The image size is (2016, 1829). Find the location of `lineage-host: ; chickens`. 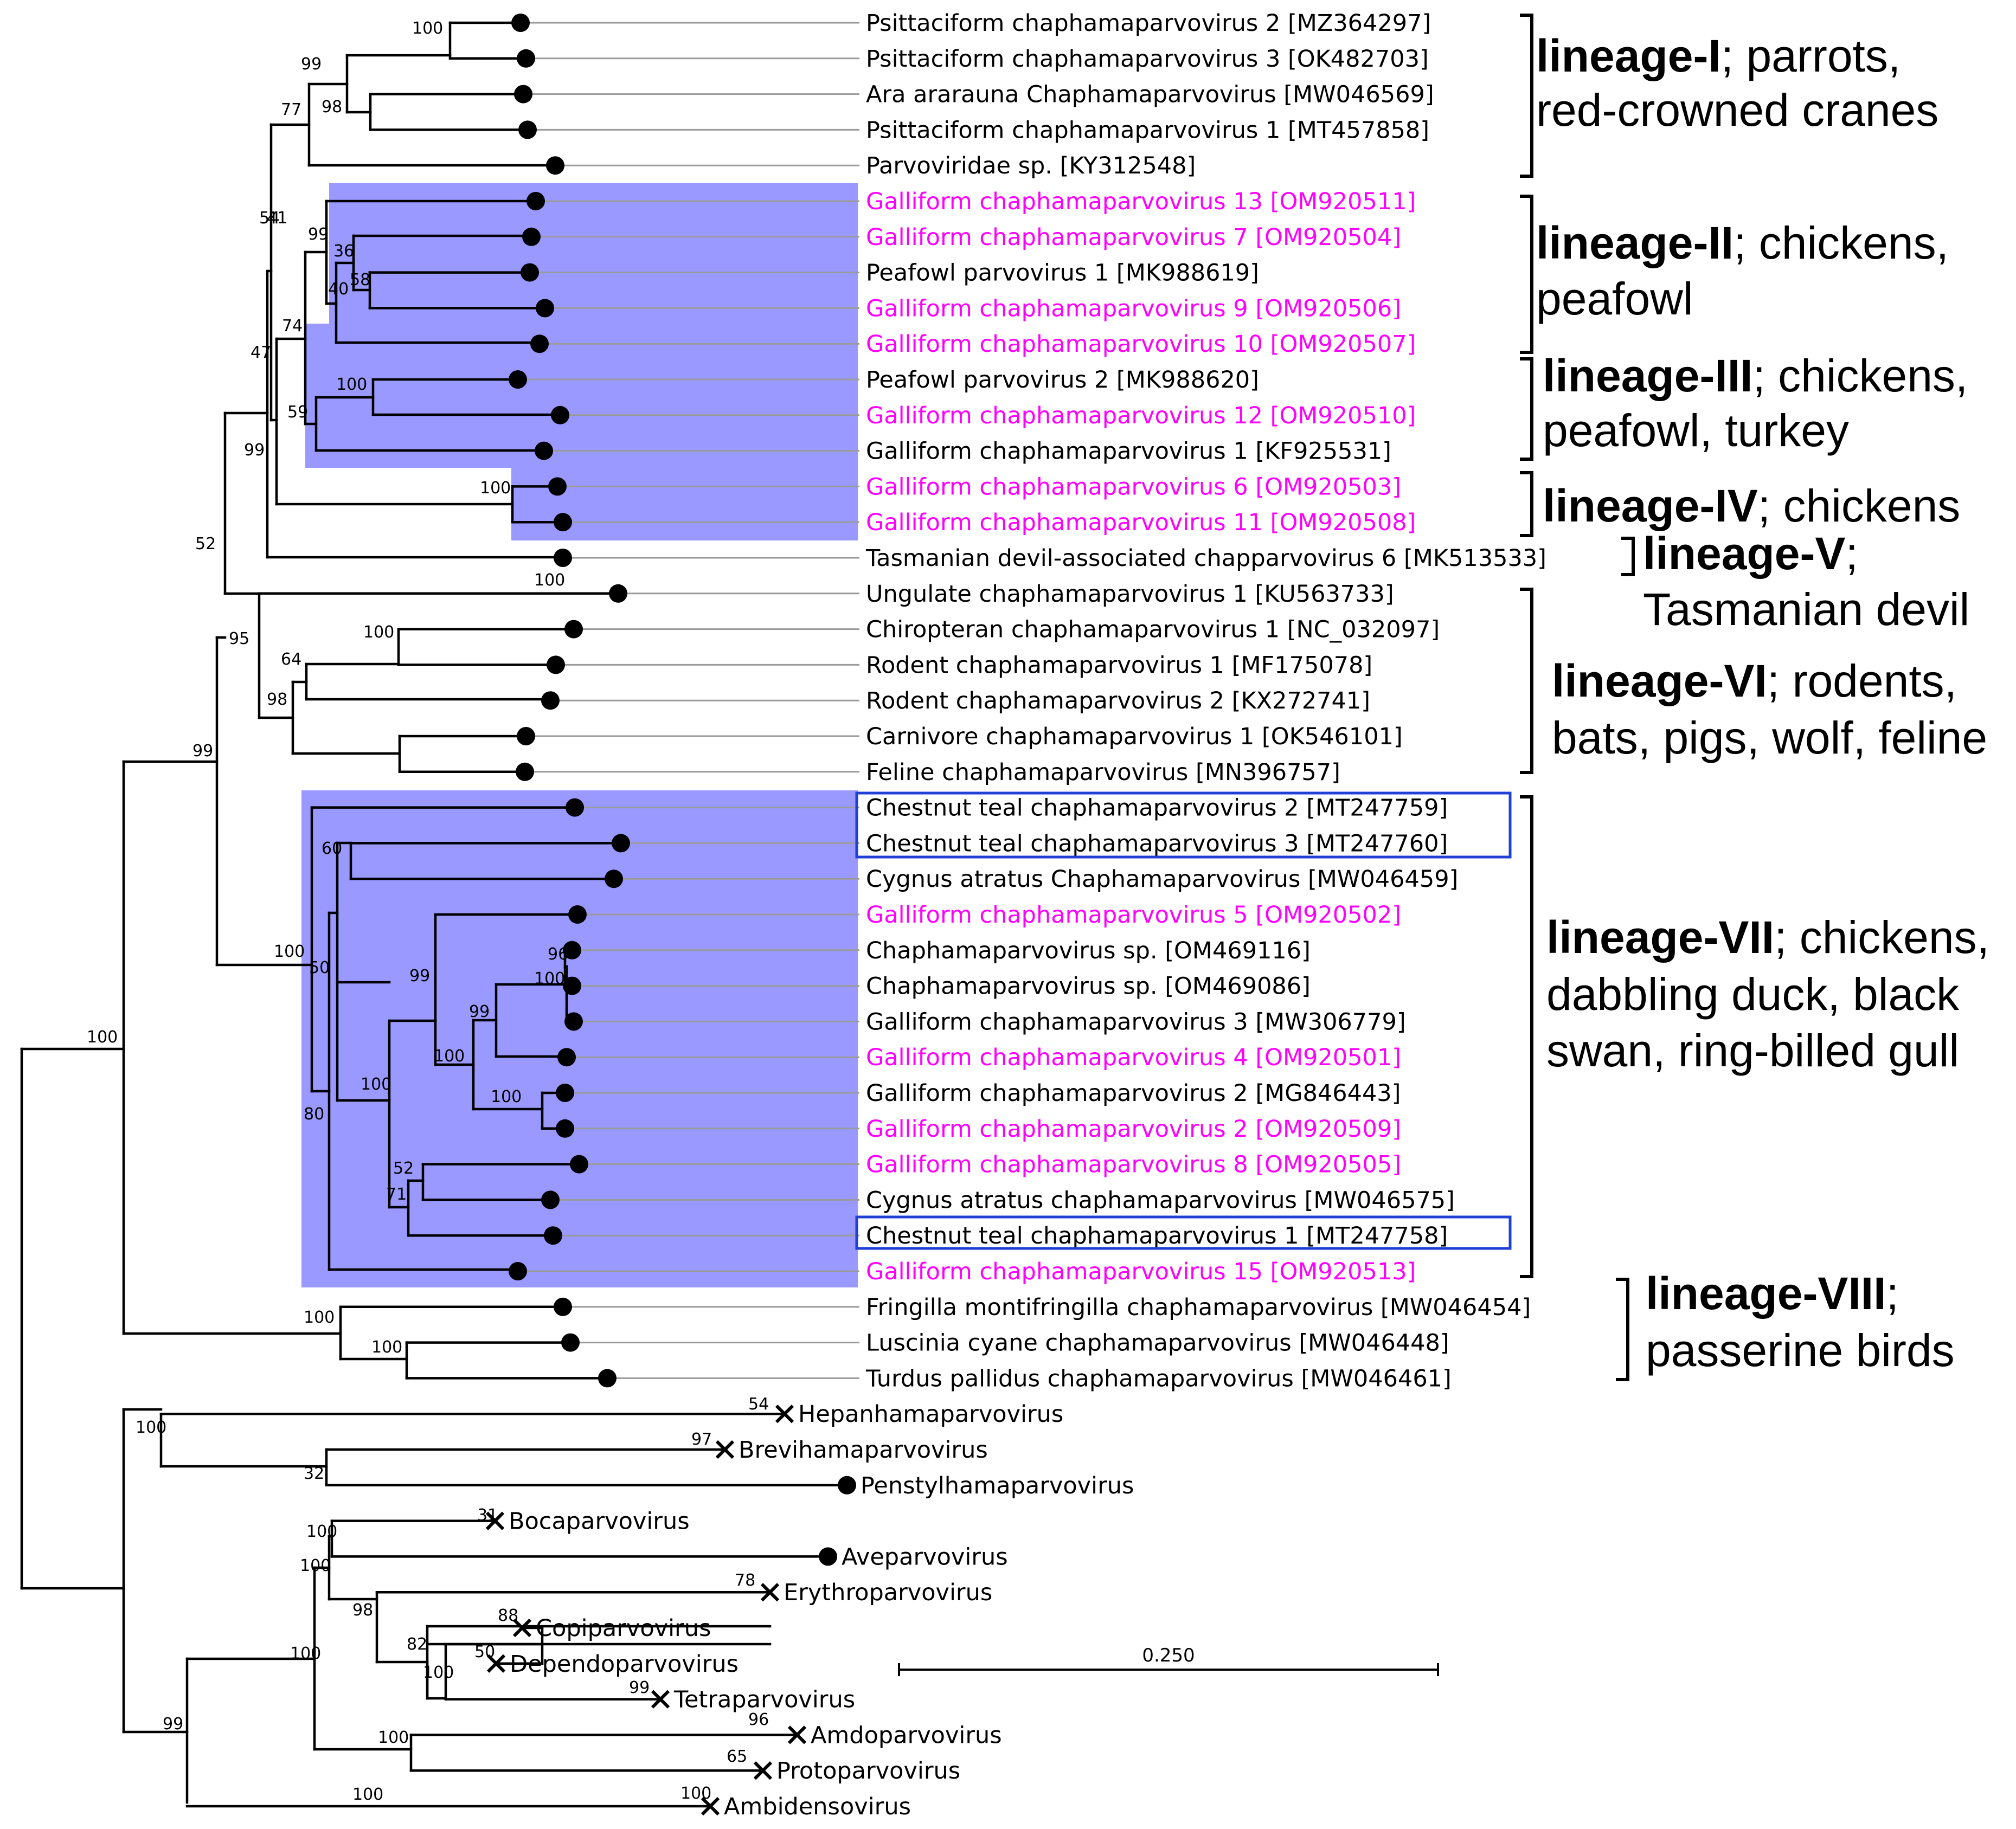

lineage-host: ; chickens is located at coordinates (1859, 505).